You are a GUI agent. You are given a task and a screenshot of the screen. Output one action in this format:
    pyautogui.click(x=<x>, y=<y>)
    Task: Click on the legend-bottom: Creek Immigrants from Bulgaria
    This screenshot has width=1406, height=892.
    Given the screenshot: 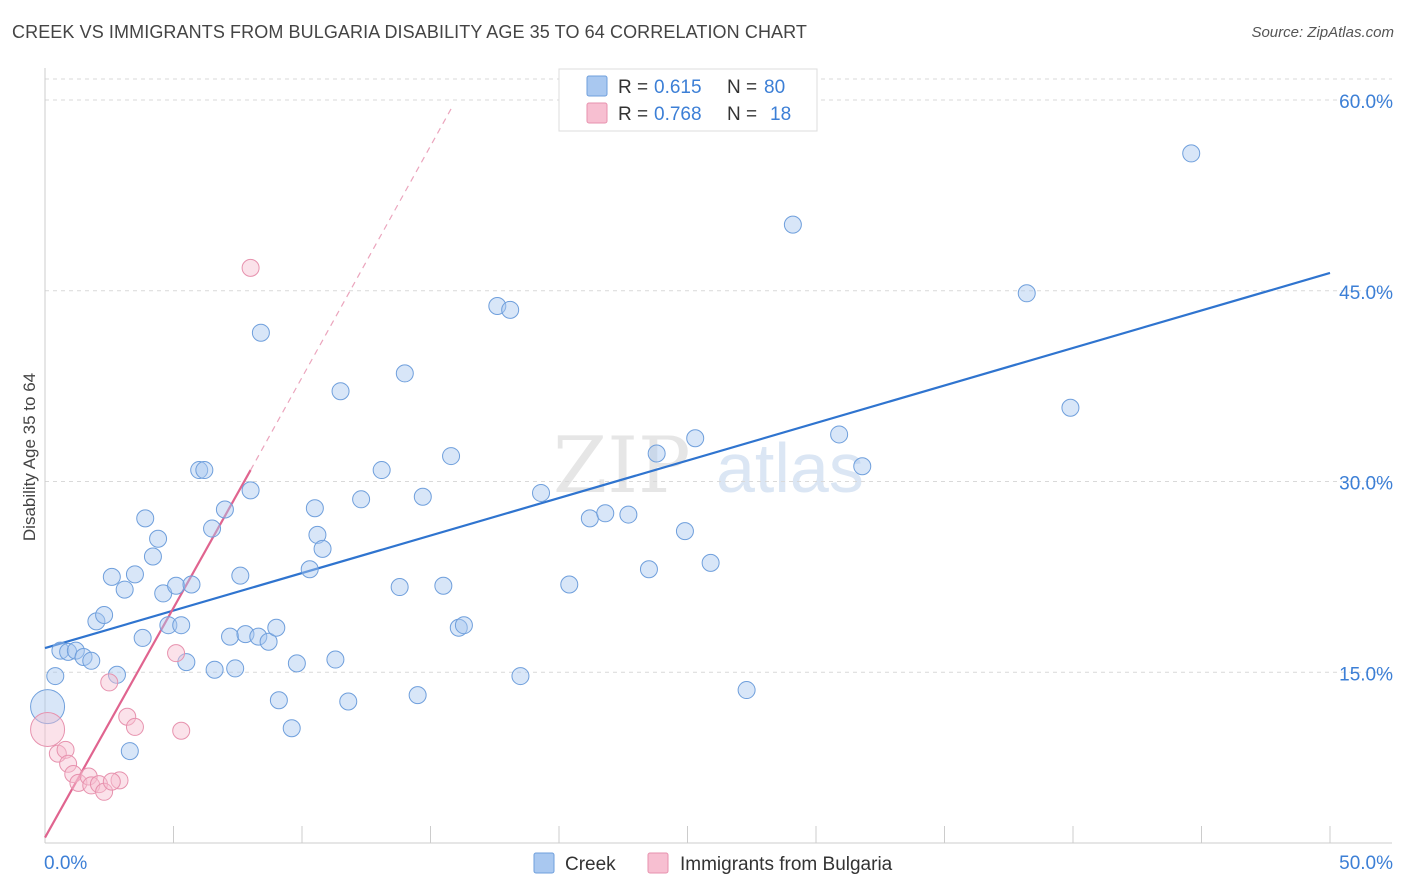 What is the action you would take?
    pyautogui.click(x=713, y=863)
    